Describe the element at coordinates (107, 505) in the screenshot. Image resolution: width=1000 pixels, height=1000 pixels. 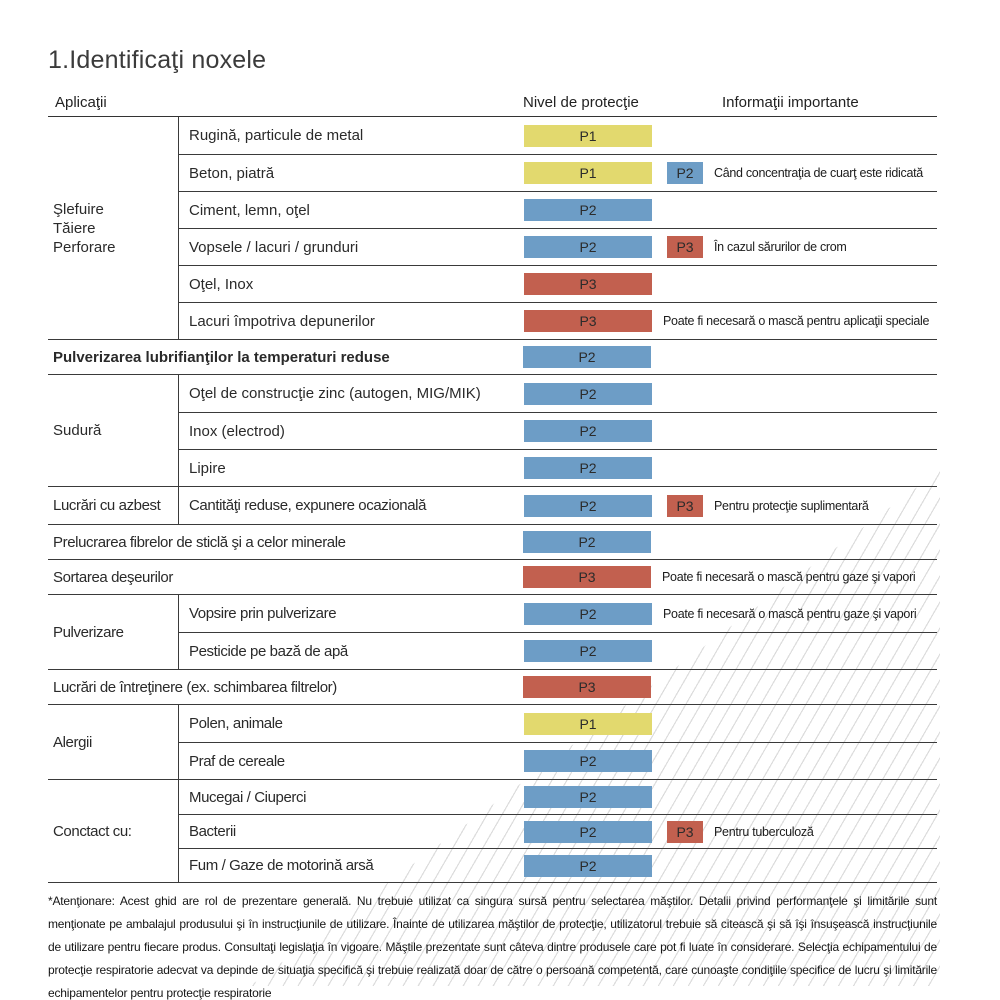
I see `section-label: Lucrări cu azbest` at that location.